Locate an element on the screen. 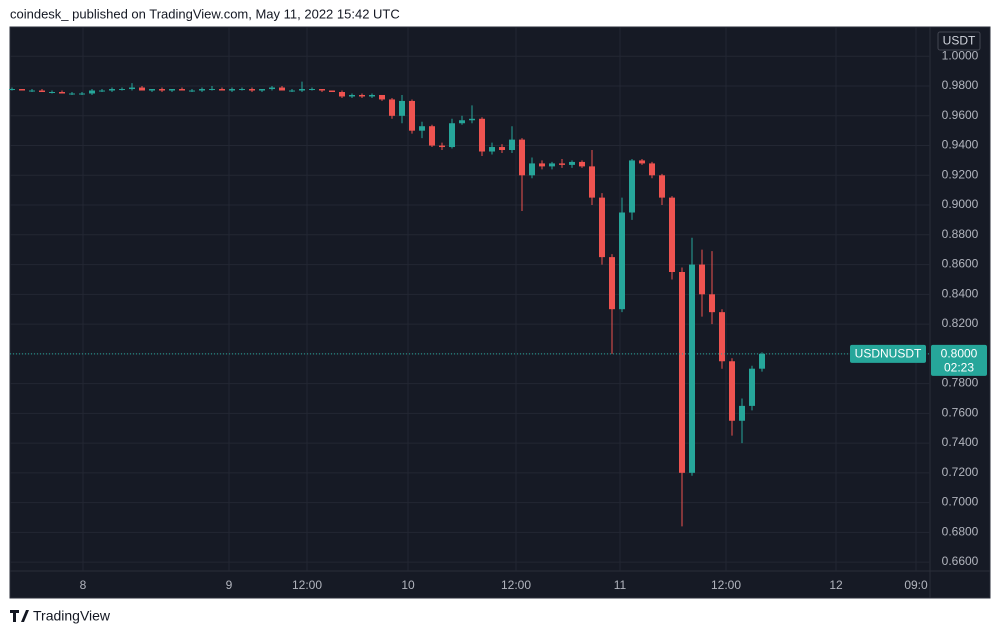 The height and width of the screenshot is (639, 1000). logo-mark is located at coordinates (19, 616).